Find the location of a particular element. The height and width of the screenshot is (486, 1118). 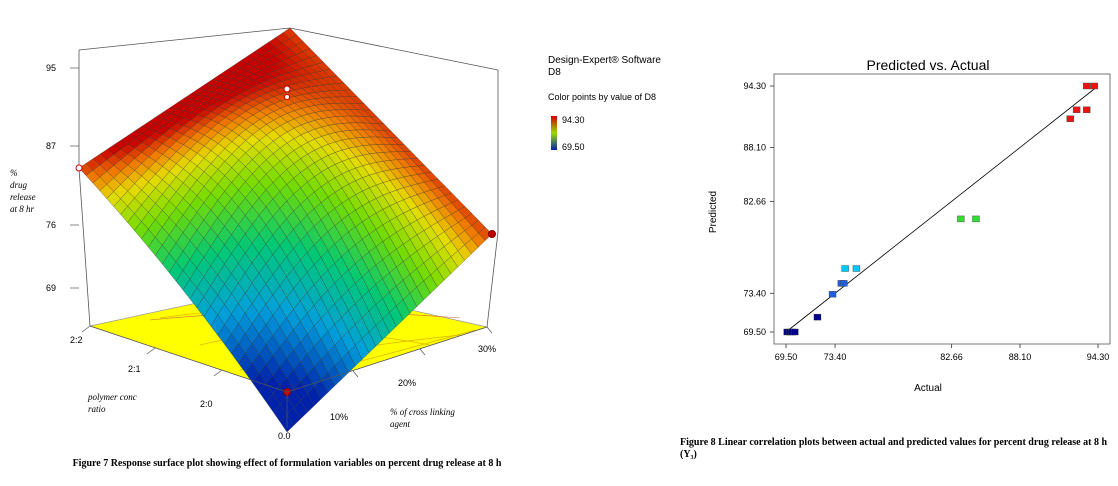

z-label-line: at 8 hr is located at coordinates (22, 209).